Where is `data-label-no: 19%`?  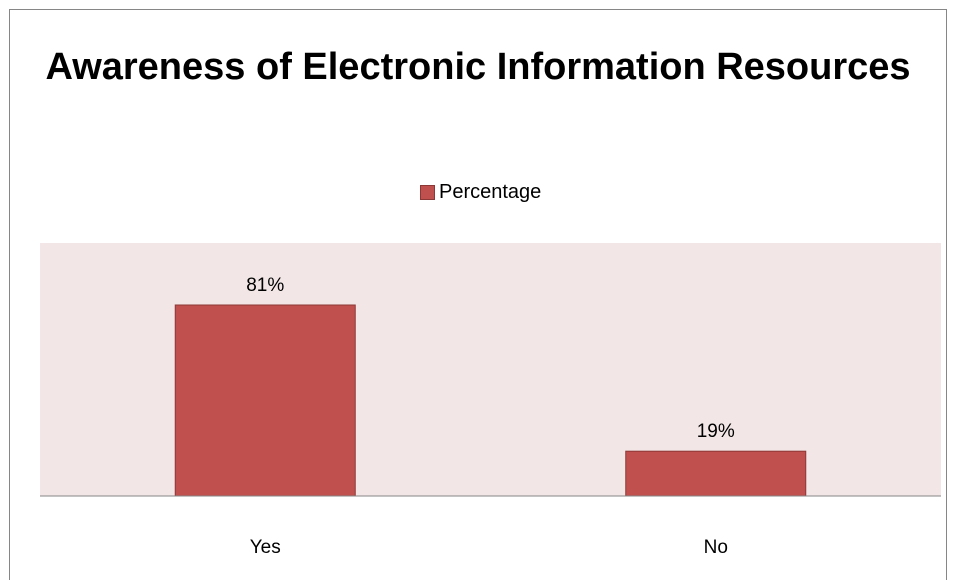
data-label-no: 19% is located at coordinates (716, 431).